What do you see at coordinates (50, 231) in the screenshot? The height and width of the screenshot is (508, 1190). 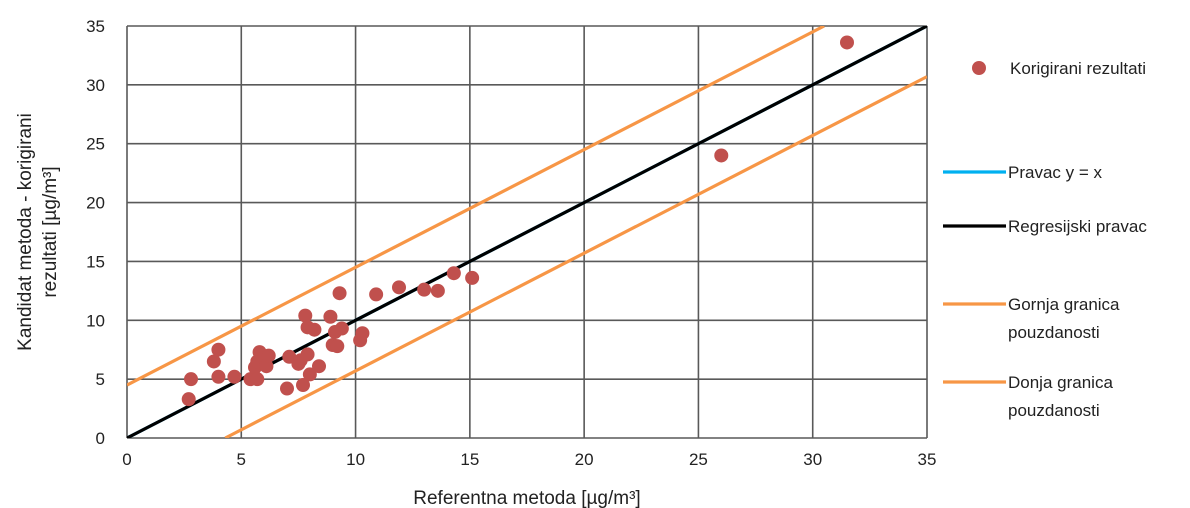 I see `y-axis-label-line: rezultati [µg/m³]` at bounding box center [50, 231].